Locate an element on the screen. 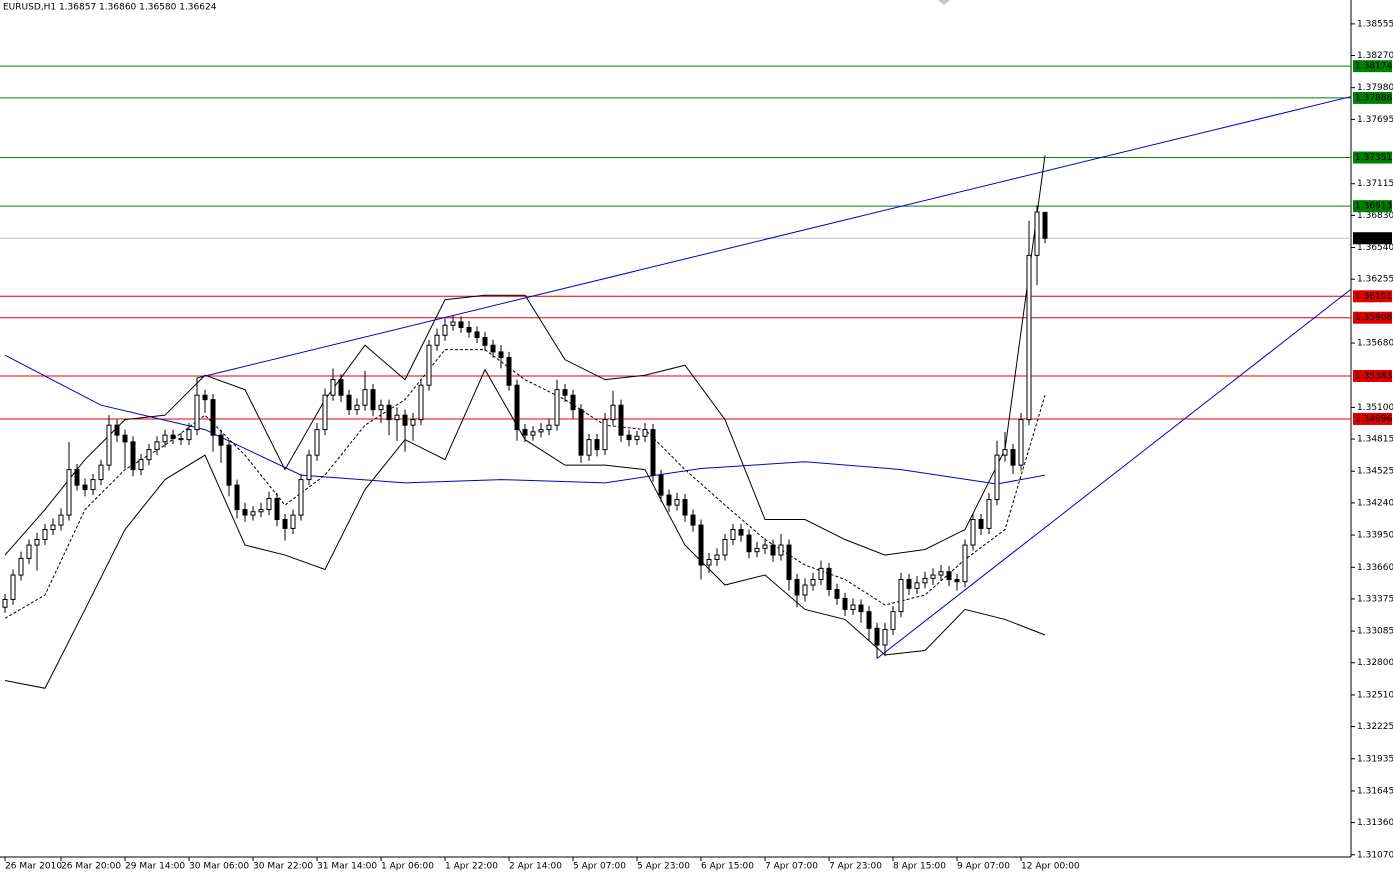 The width and height of the screenshot is (1393, 876). x-tick-label: 2 Apr 14:00 is located at coordinates (535, 867).